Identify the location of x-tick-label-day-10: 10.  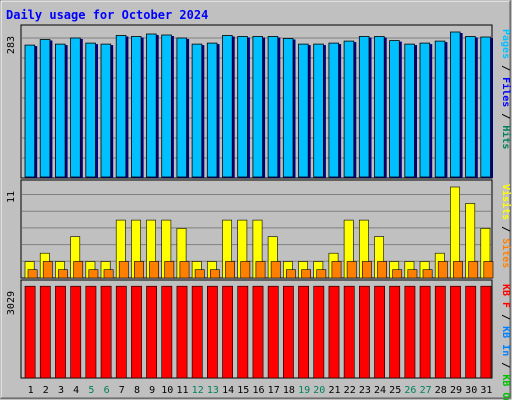
(167, 390).